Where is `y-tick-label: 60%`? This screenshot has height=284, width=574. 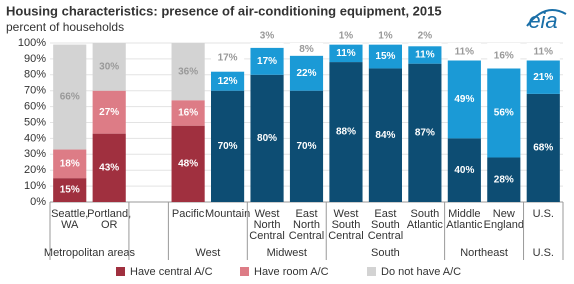 y-tick-label: 60% is located at coordinates (35, 107).